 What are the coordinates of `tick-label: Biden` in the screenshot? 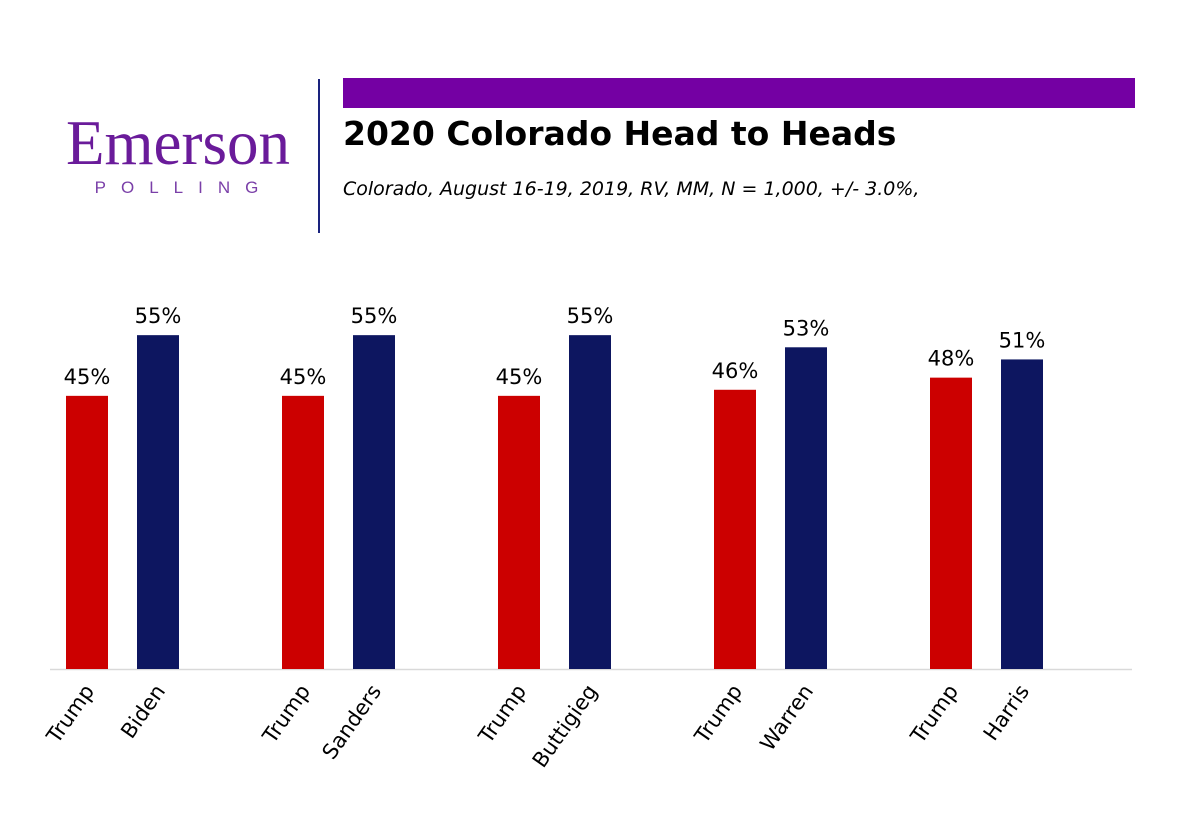 It's located at (143, 711).